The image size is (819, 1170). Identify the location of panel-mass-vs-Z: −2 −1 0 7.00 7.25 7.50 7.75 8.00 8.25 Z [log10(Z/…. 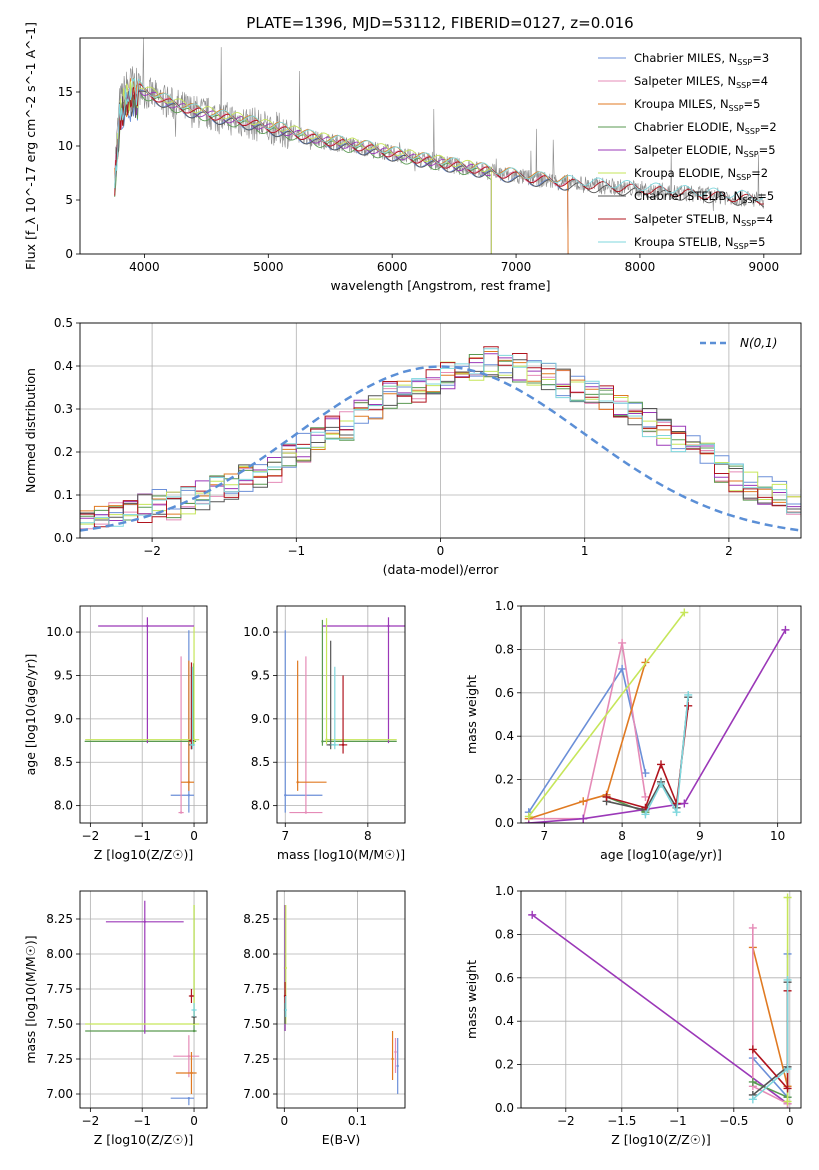
(115, 1018).